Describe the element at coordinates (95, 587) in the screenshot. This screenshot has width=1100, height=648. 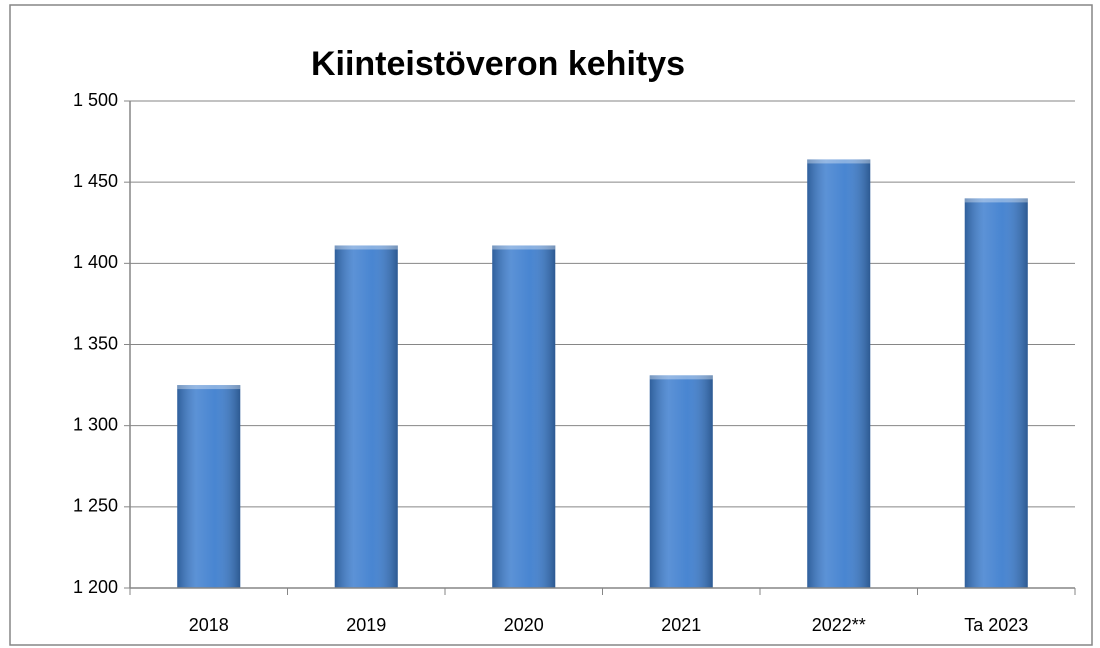
I see `y-tick-label: 1 200` at that location.